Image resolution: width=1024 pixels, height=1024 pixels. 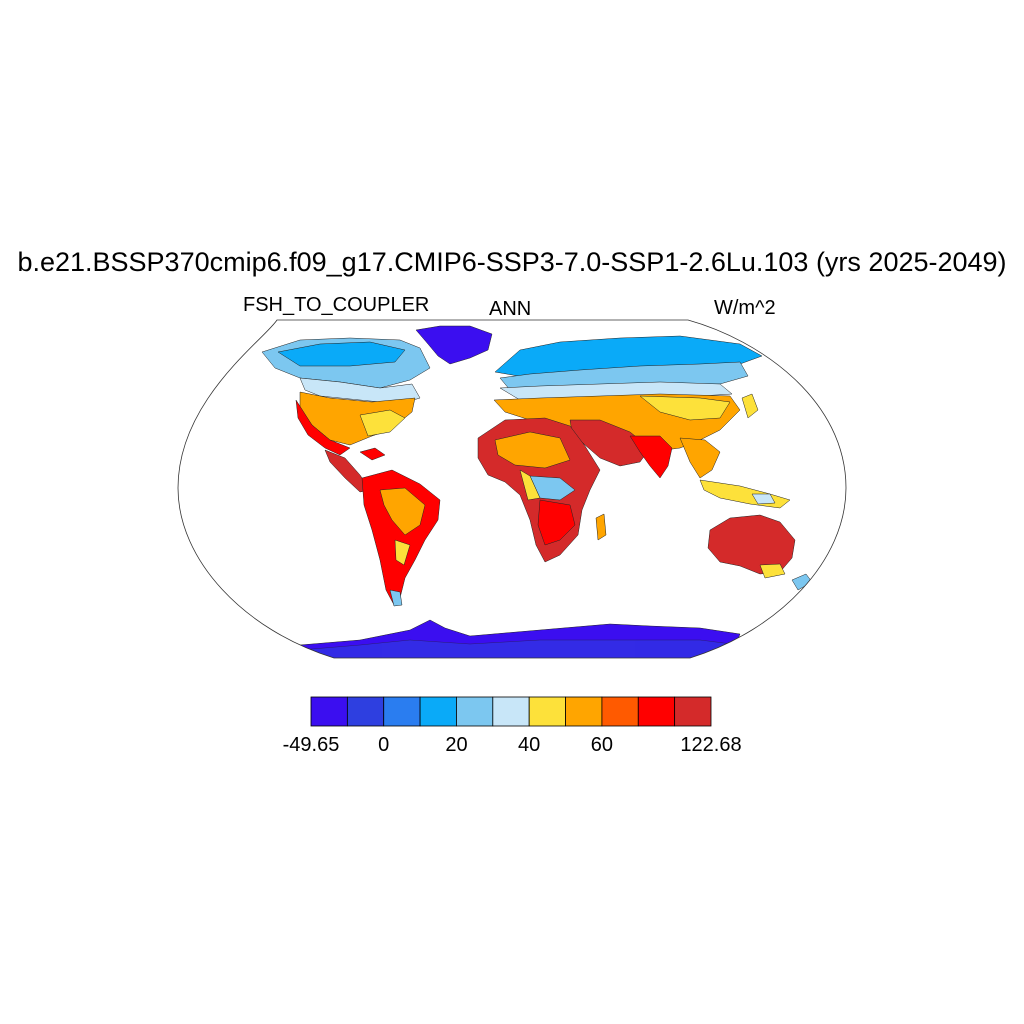 I want to click on indonesia, so click(x=745, y=494).